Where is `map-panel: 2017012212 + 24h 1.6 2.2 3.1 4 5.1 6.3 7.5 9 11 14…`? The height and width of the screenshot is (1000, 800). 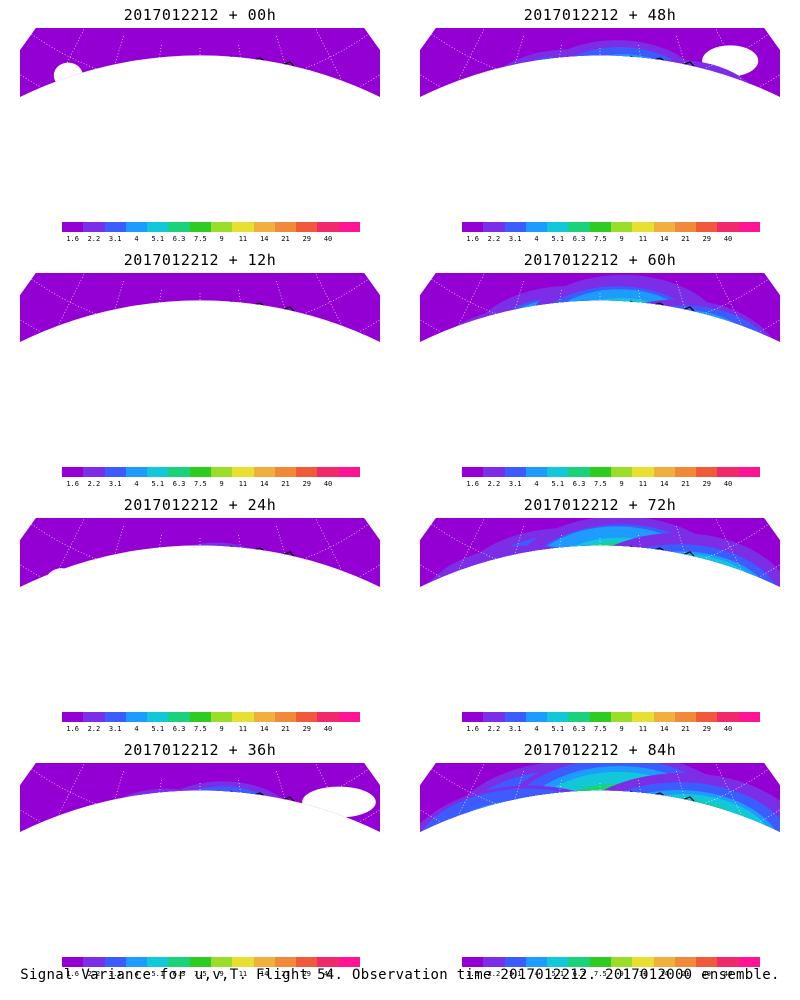
map-panel: 2017012212 + 24h 1.6 2.2 3.1 4 5.1 6.3 7.5 9 11 14… is located at coordinates (200, 612).